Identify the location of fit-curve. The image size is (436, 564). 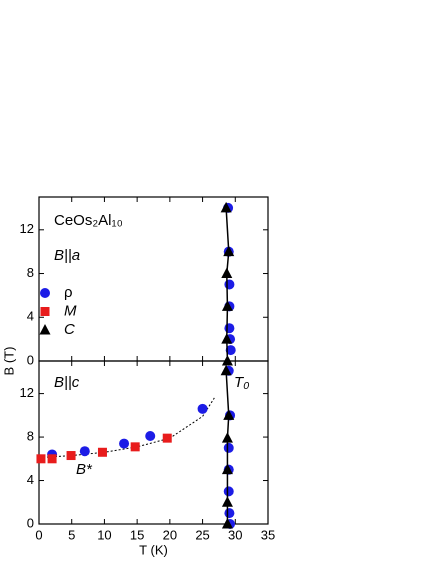
(126, 428).